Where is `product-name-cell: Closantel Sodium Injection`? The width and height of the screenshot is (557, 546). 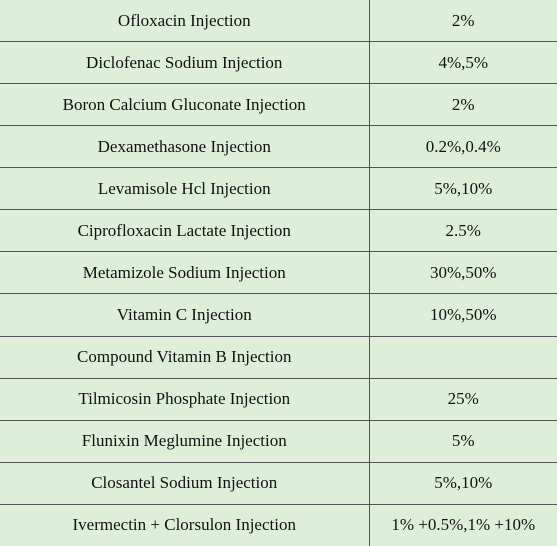 product-name-cell: Closantel Sodium Injection is located at coordinates (185, 483).